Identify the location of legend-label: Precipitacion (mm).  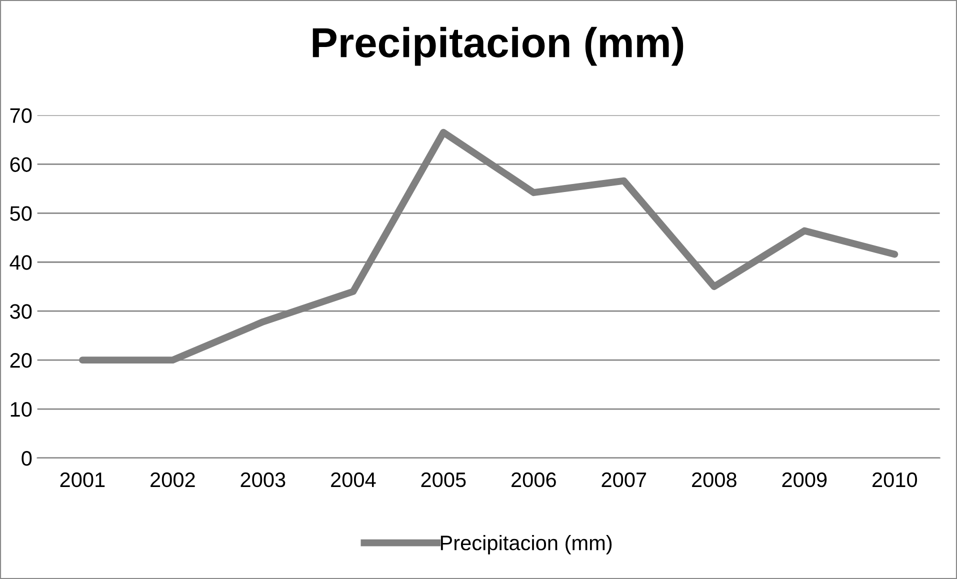
(526, 544).